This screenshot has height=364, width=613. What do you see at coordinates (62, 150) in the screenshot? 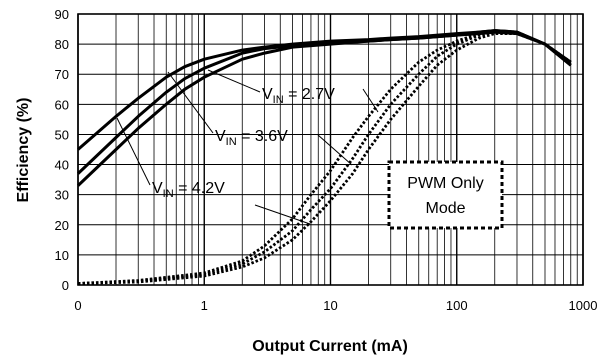
I see `y-tick-labels: 0 10 20 30 40 50 60 70 80 90` at bounding box center [62, 150].